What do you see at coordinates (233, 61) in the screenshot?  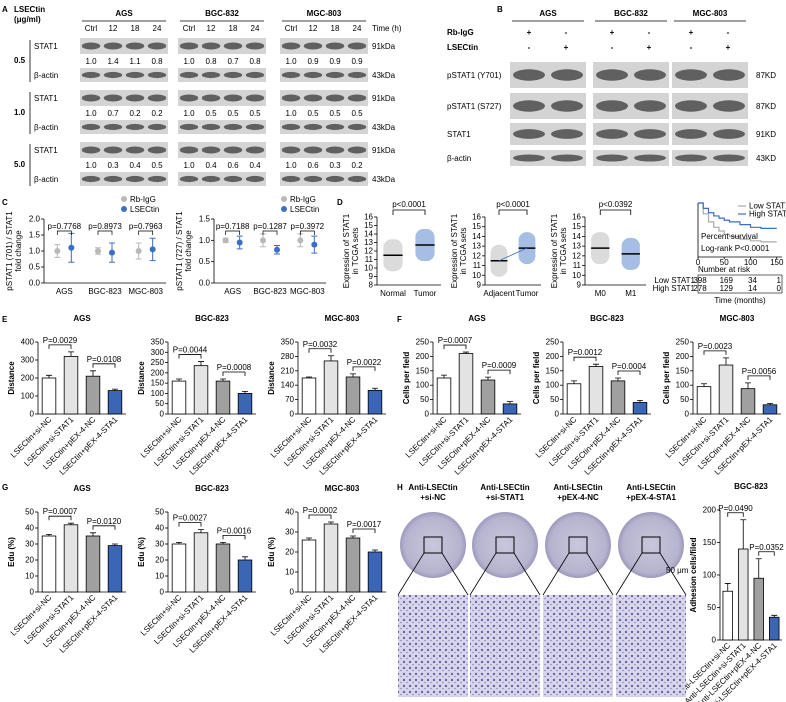 I see `ratio: 0.7` at bounding box center [233, 61].